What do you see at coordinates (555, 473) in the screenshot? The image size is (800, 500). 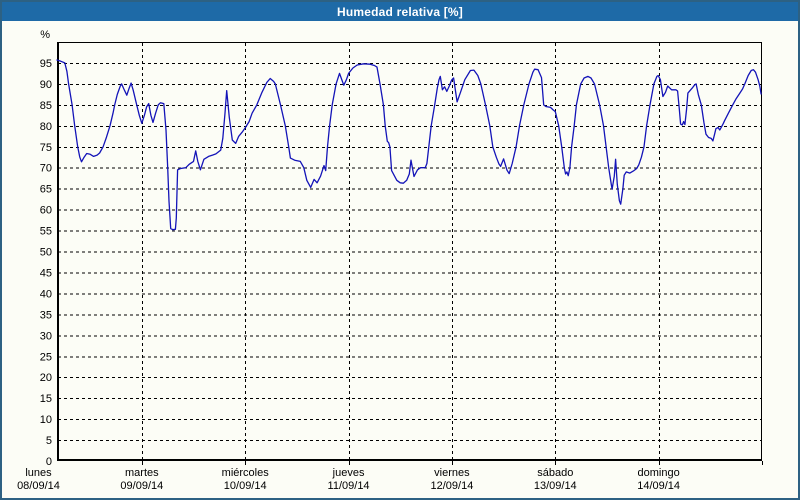 I see `x-day-label: sábado` at bounding box center [555, 473].